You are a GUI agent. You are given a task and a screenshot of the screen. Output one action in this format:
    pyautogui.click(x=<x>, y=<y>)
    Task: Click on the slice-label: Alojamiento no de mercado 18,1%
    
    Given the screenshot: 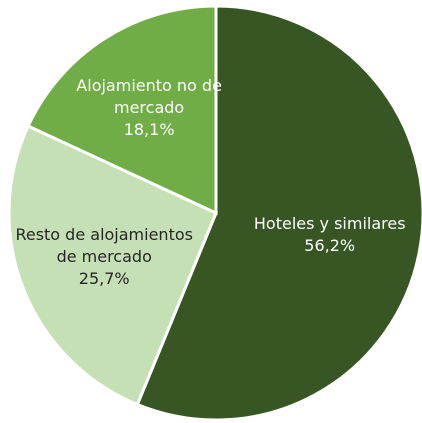 What is the action you would take?
    pyautogui.click(x=149, y=108)
    